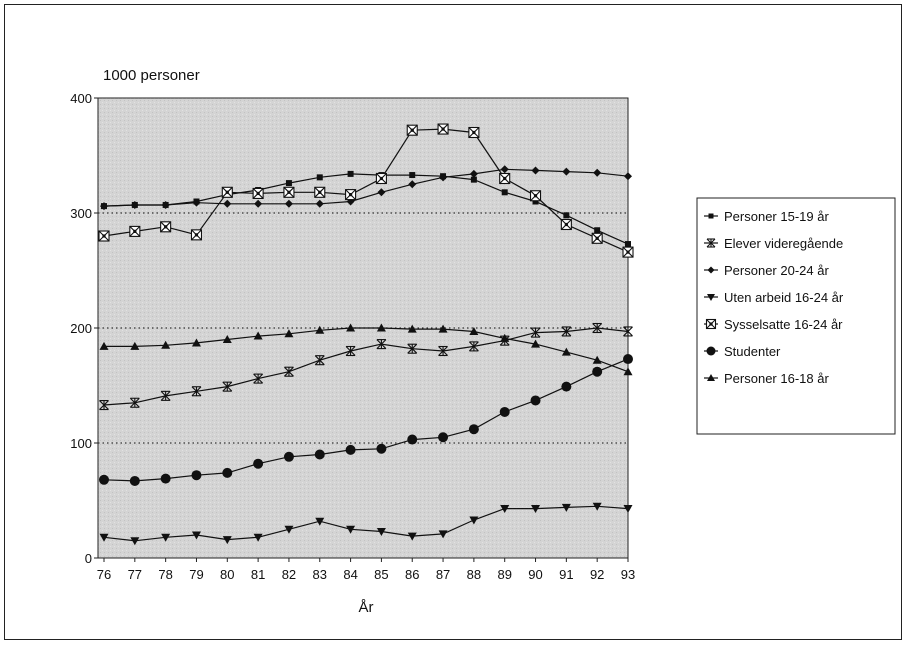 This screenshot has height=646, width=908. I want to click on y-tick-label: 200, so click(81, 328).